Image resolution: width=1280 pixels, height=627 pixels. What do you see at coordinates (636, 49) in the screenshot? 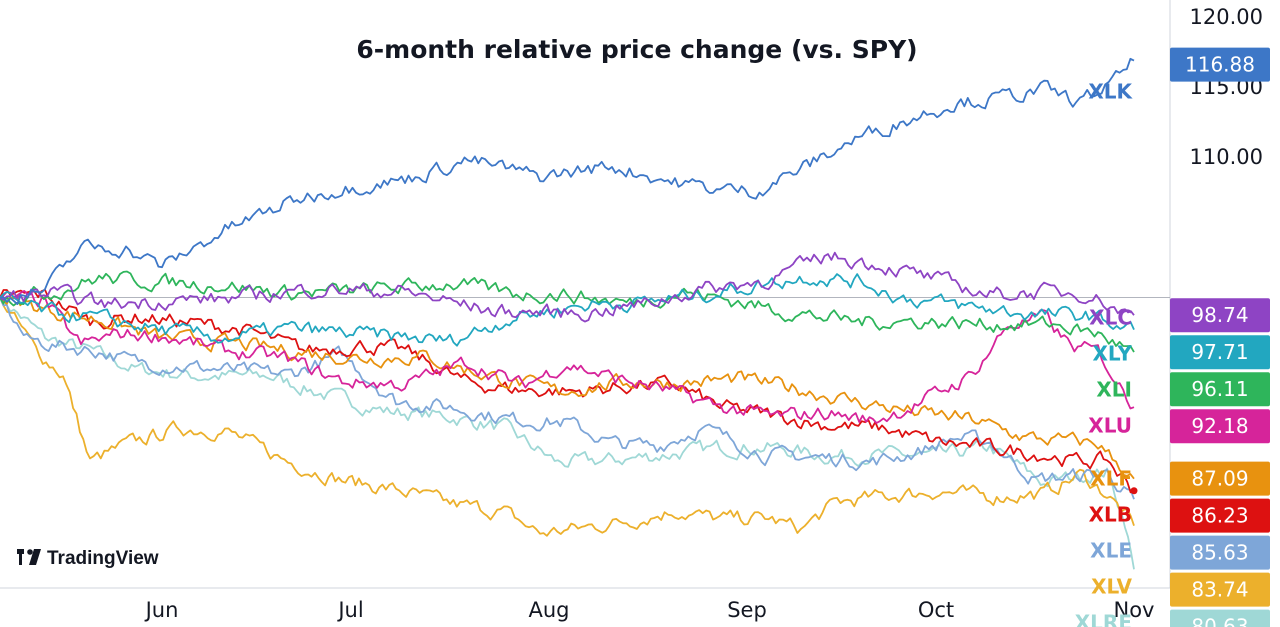
I see `chart-title: 6-month relative price change (vs. SPY)` at bounding box center [636, 49].